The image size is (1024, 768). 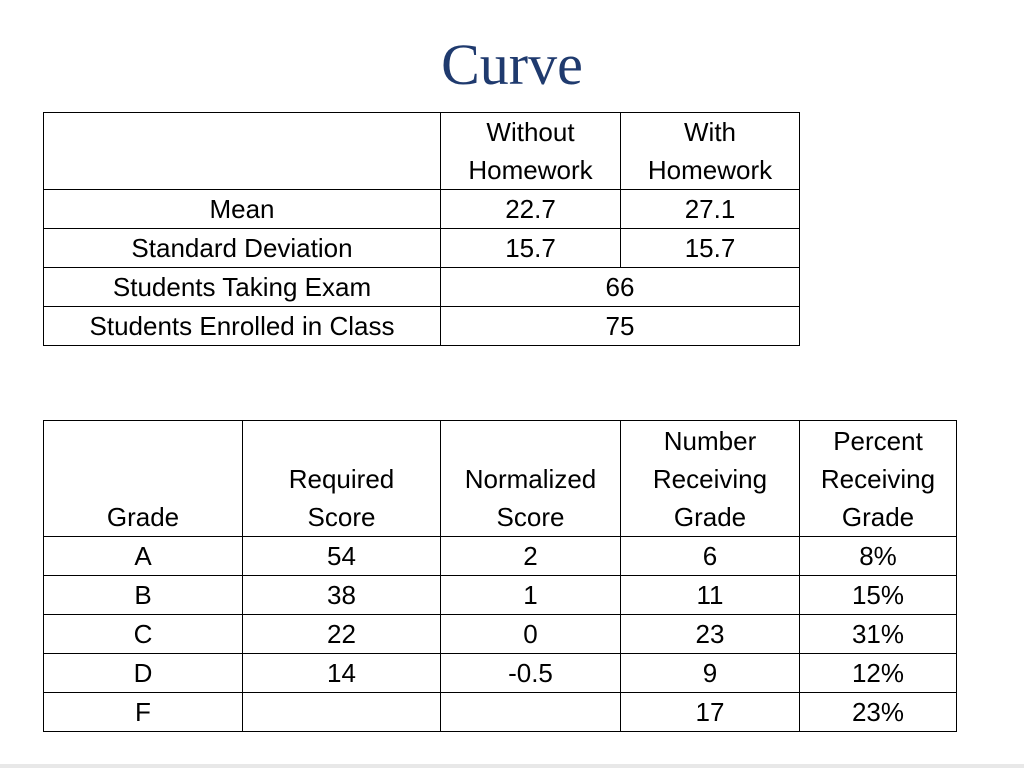 I want to click on required-score-cell: 14, so click(x=341, y=673).